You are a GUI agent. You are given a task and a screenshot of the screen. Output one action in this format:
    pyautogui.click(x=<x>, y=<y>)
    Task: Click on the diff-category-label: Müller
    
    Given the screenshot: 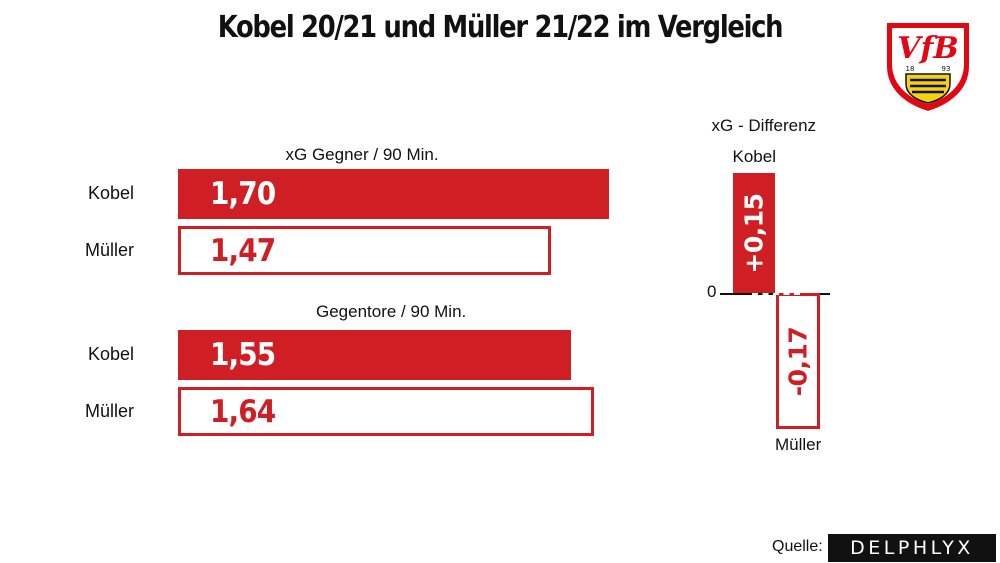 What is the action you would take?
    pyautogui.click(x=798, y=444)
    